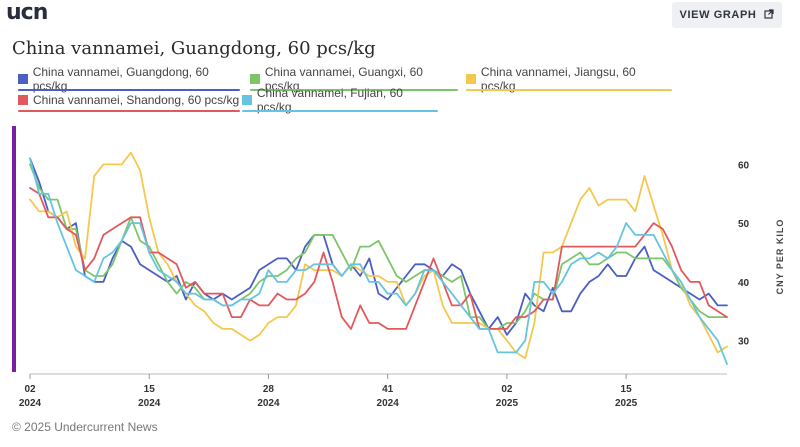 The width and height of the screenshot is (800, 447). Describe the element at coordinates (354, 79) in the screenshot. I see `legend-item: China vannamei, Guangxi, 60 pcs/kg` at that location.